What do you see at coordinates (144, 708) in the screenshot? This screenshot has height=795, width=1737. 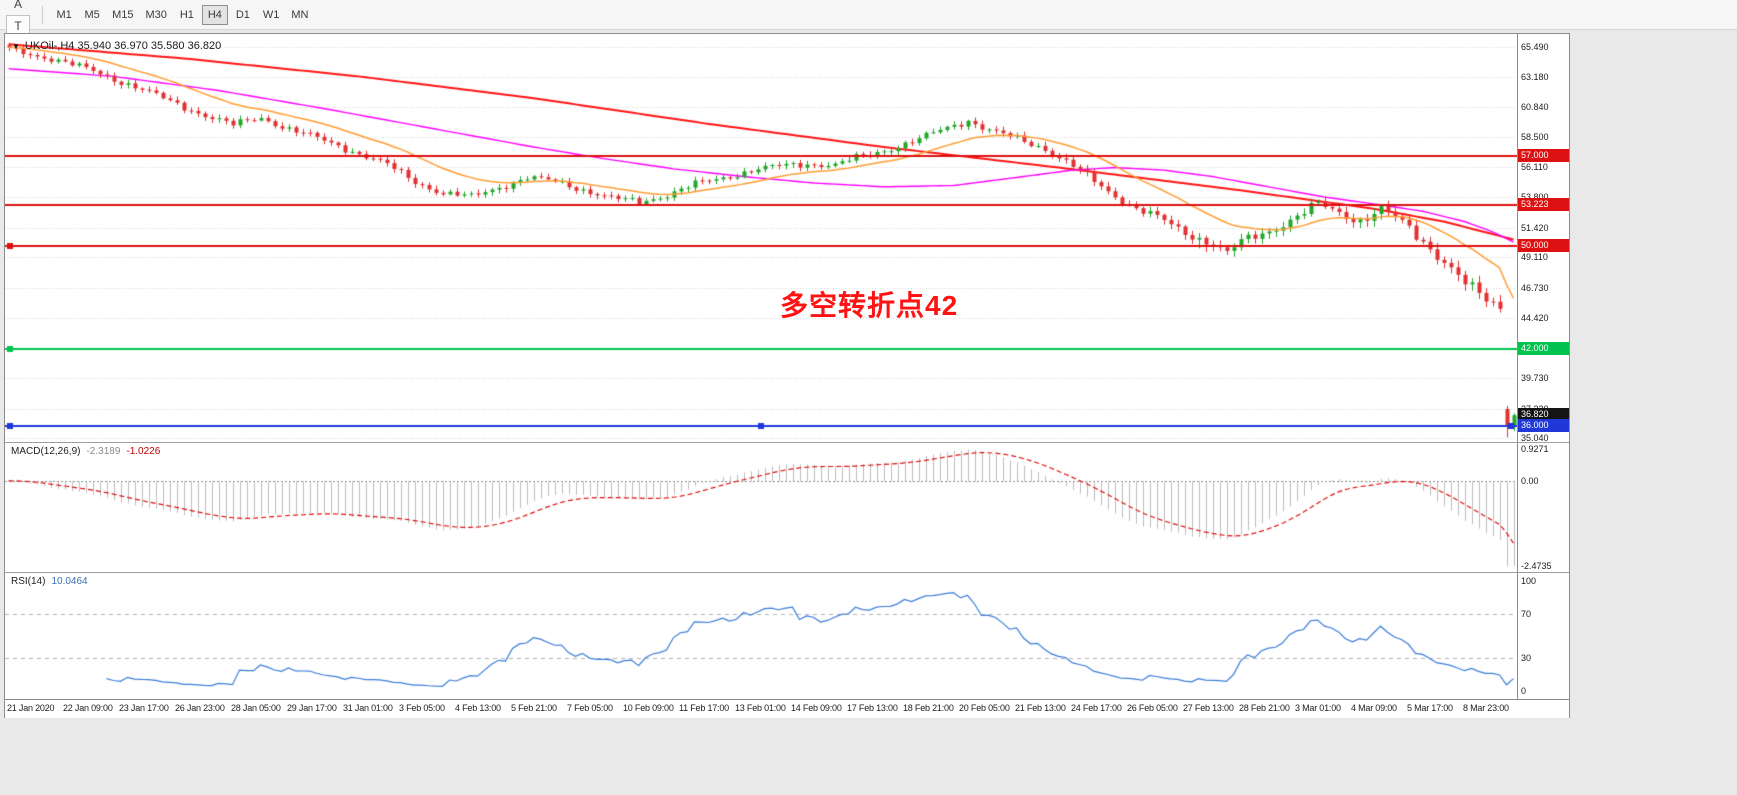 I see `time-axis-label: 23 Jan 17:00` at bounding box center [144, 708].